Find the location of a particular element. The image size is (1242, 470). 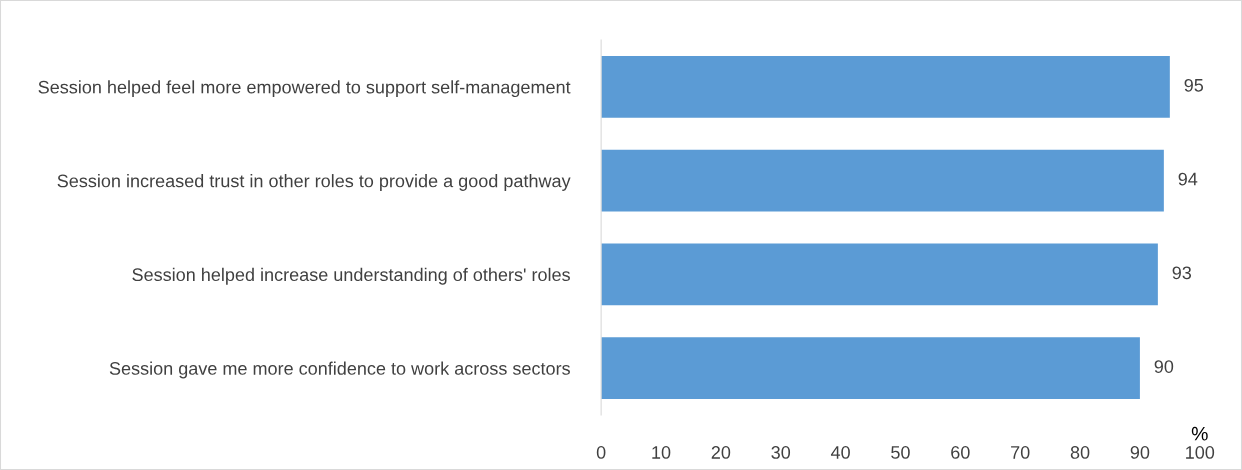

x-tick-label: 40 is located at coordinates (840, 452).